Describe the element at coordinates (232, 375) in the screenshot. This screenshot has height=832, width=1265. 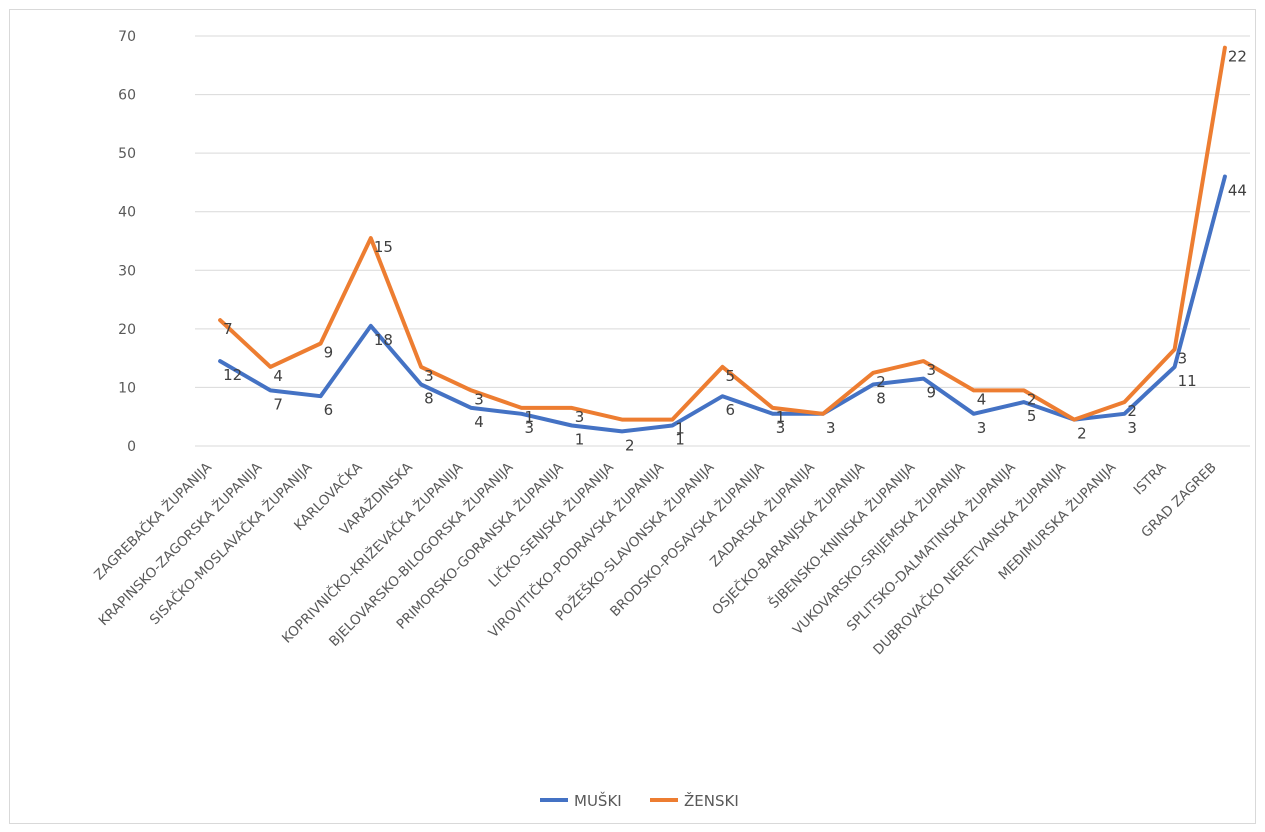
I see `data-label: 12` at that location.